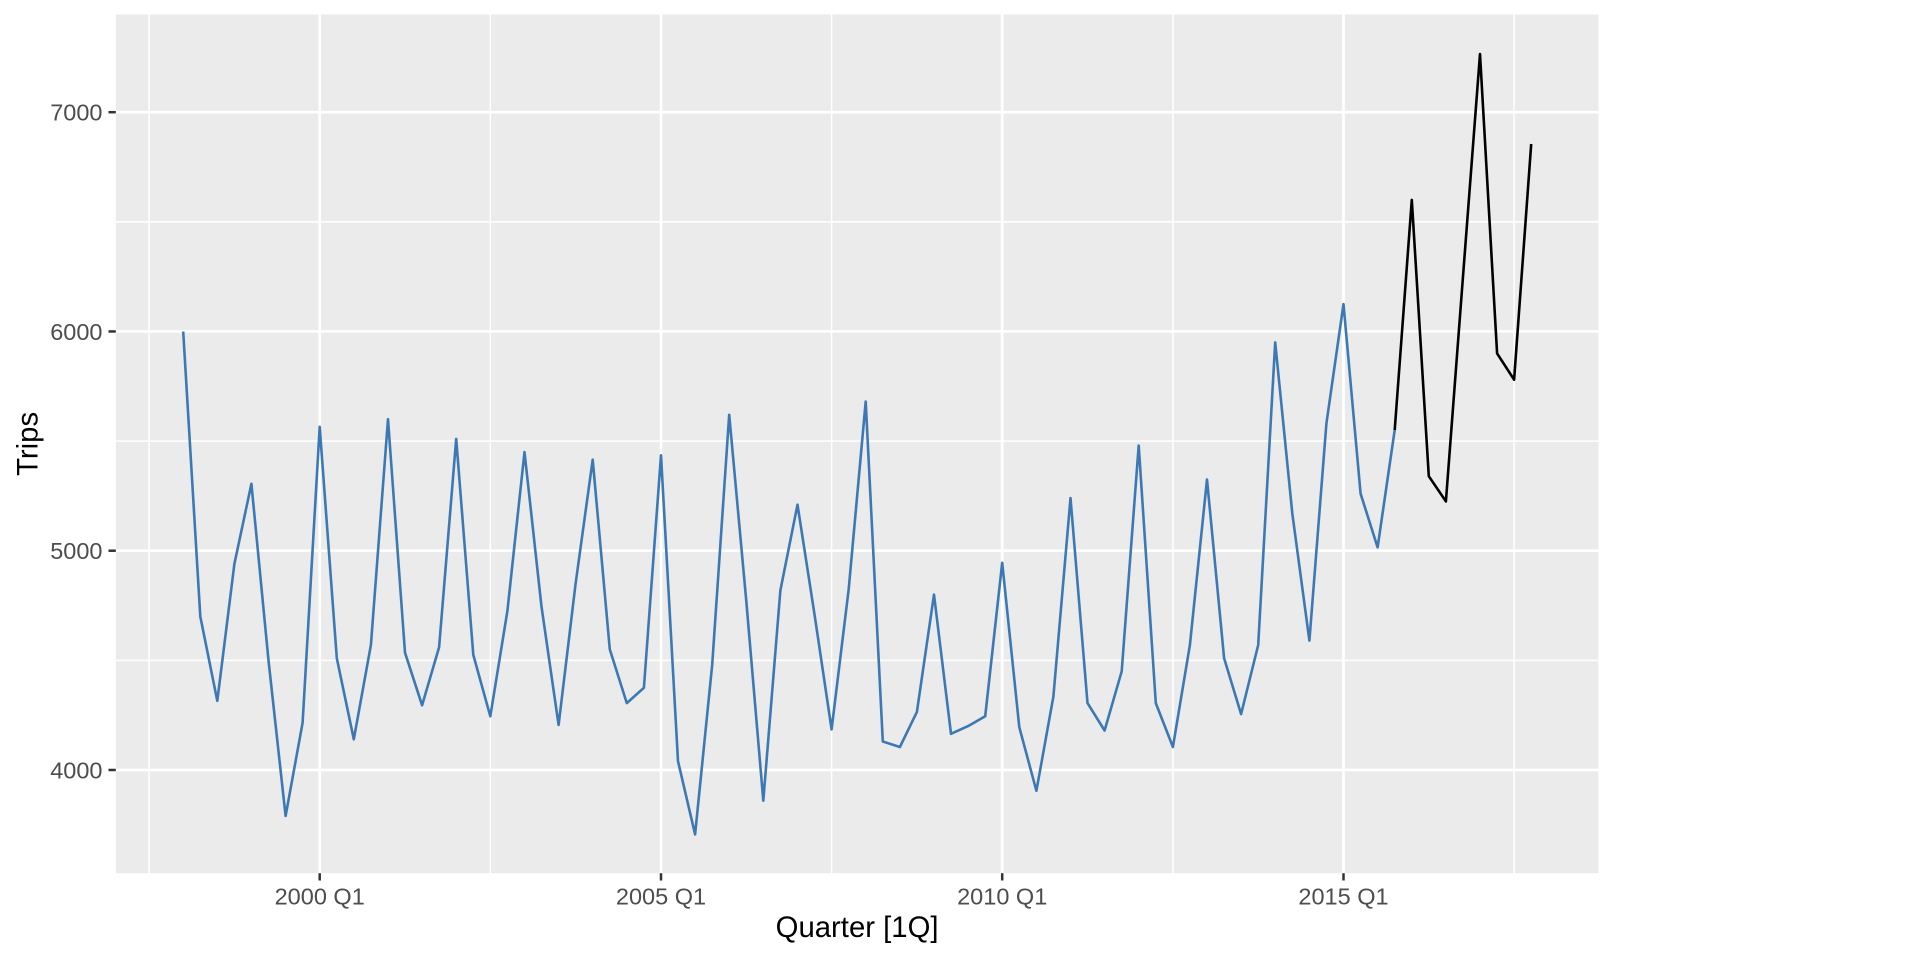 This screenshot has height=960, width=1920. I want to click on svg-text: 7000, so click(76, 113).